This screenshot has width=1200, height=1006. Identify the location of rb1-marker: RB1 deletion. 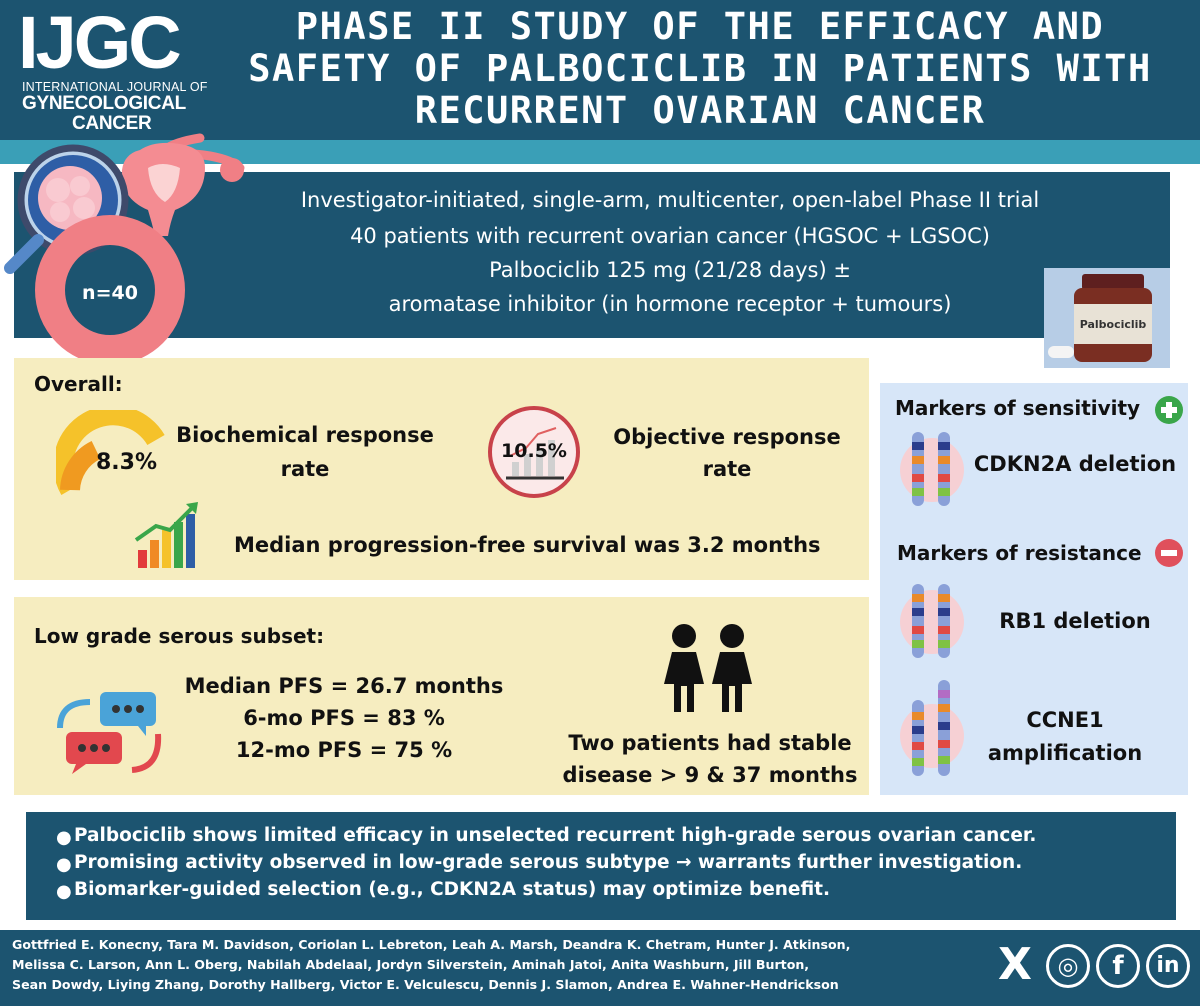
(1075, 621).